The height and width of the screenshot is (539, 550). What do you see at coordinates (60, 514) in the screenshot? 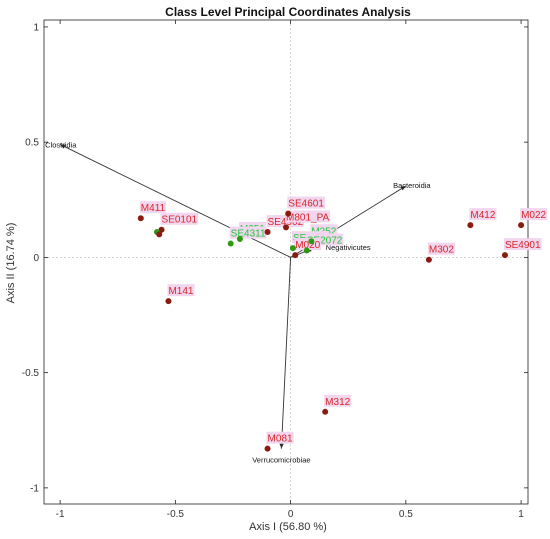
I see `x-tick-label: -1` at bounding box center [60, 514].